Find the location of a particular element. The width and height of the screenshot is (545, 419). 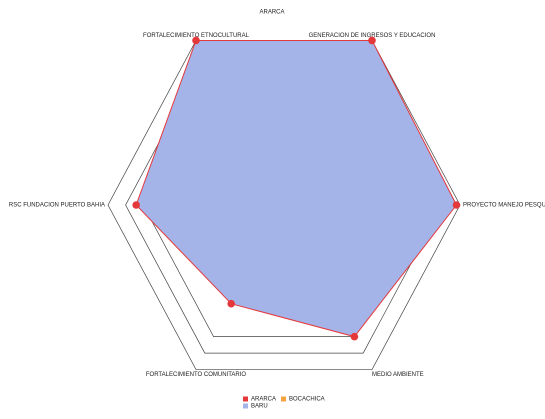

axis-label: FORTALECIMIENTO ETNOCULTURAL is located at coordinates (196, 36).